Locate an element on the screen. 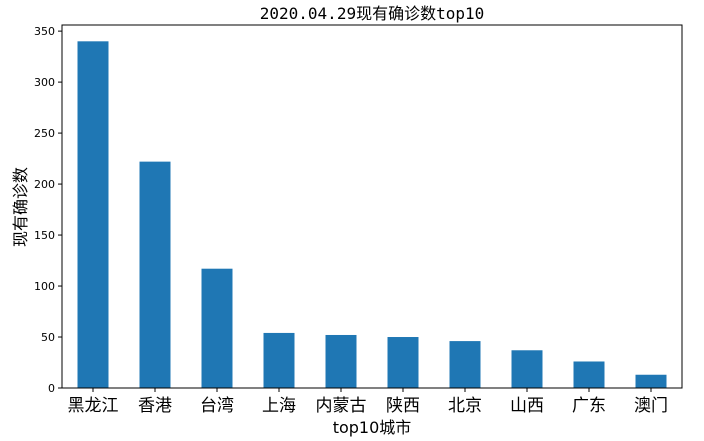 Image resolution: width=704 pixels, height=441 pixels. y-tick-label-2: 100 is located at coordinates (44, 286).